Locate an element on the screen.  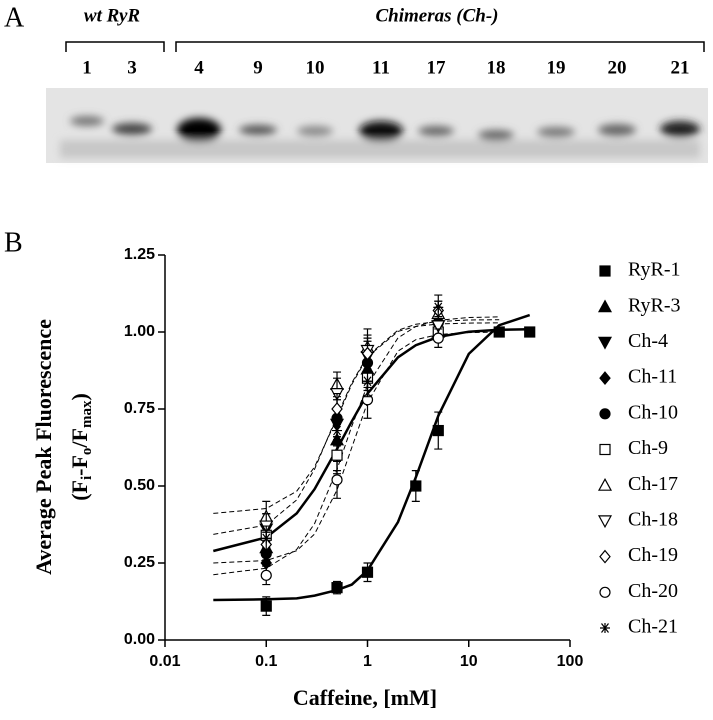
y-tick-label: 0.50 is located at coordinates (139, 485).